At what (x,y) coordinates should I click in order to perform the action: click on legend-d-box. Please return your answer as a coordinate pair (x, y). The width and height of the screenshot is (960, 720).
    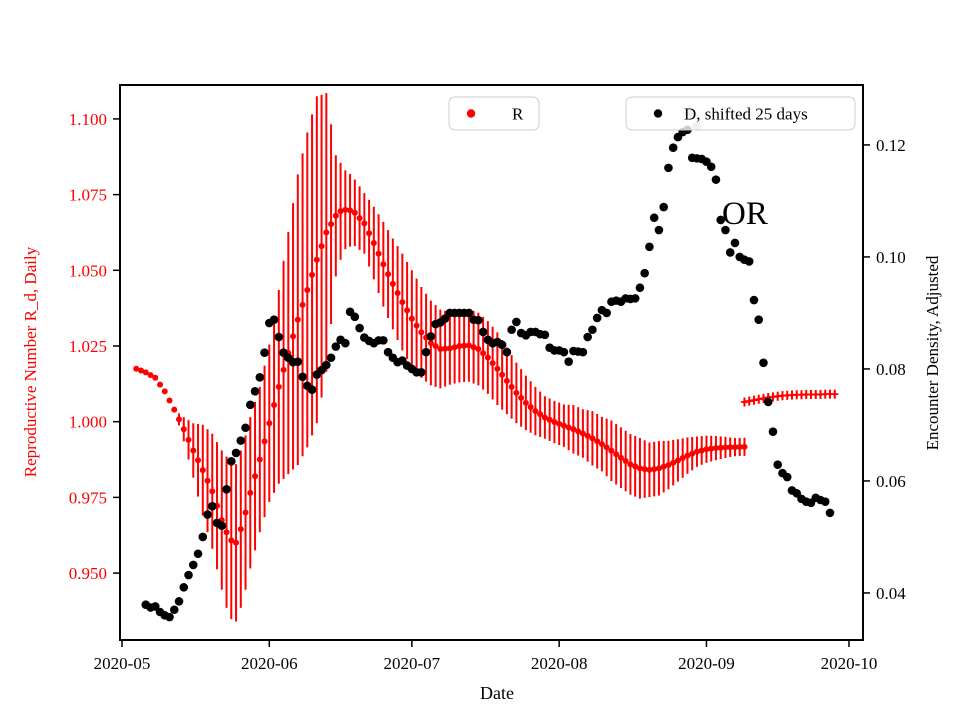
    Looking at the image, I should click on (740, 113).